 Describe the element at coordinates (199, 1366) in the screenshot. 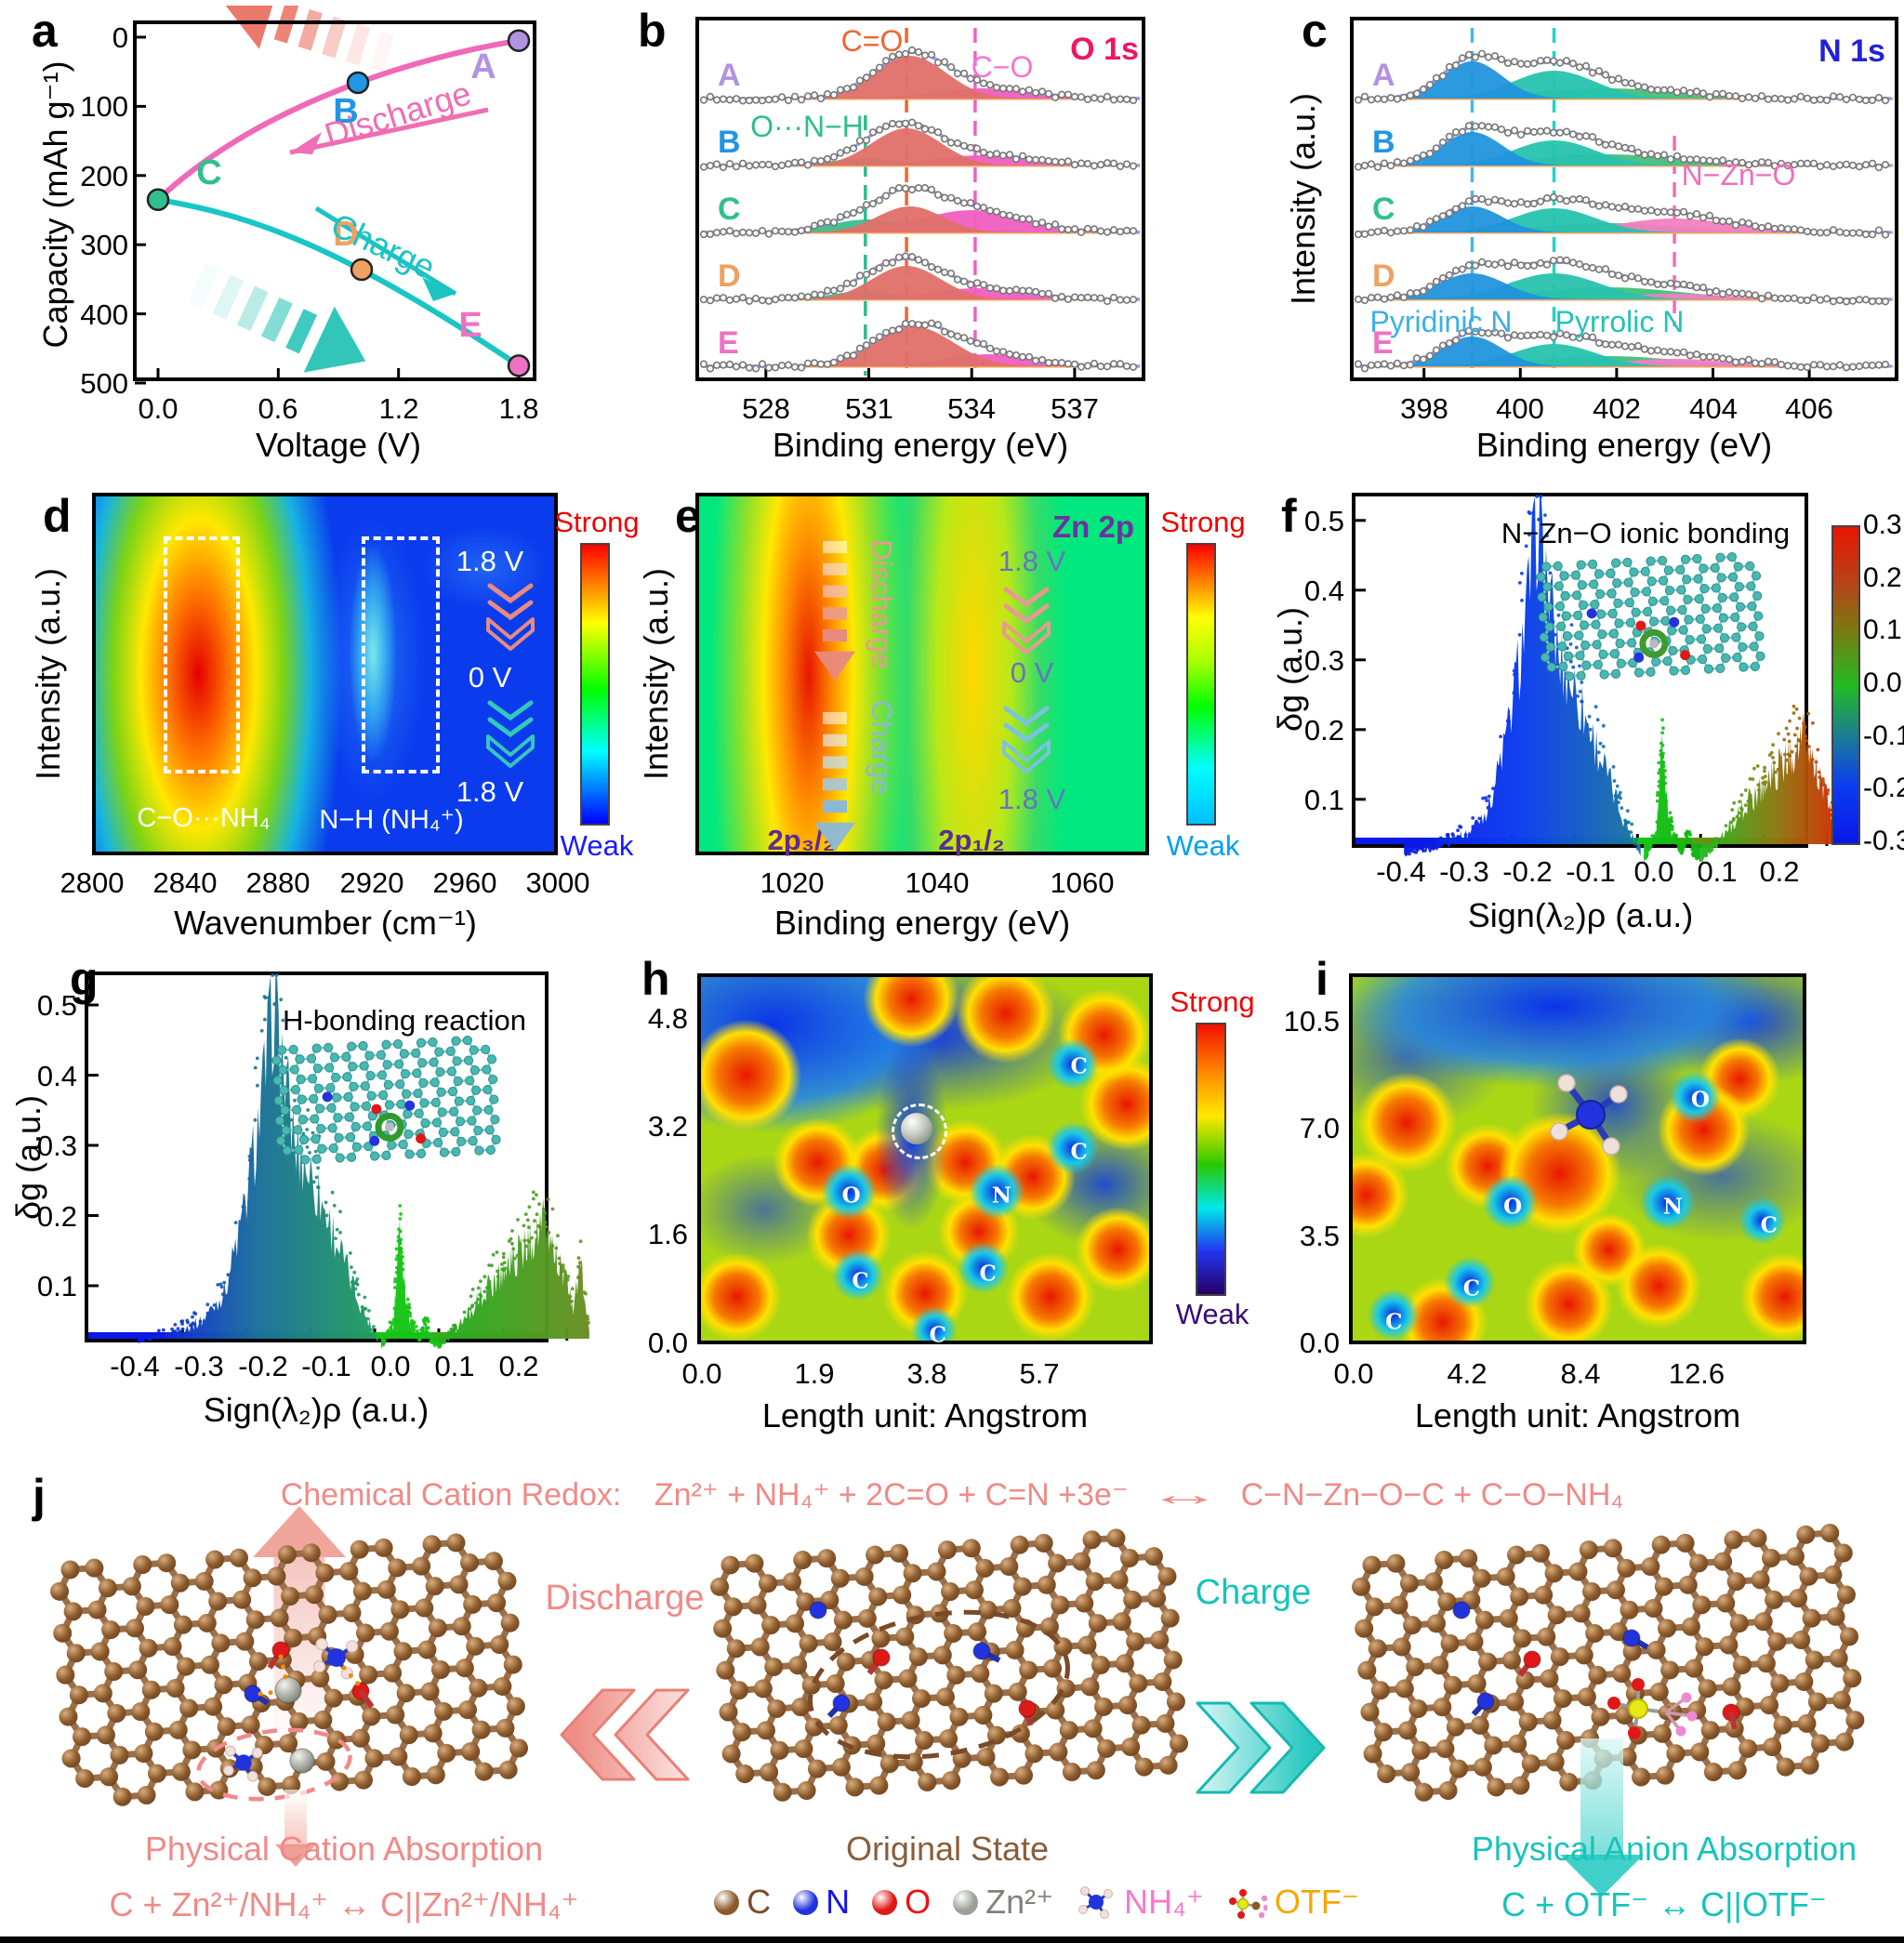

I see `xtick: -0.3` at that location.